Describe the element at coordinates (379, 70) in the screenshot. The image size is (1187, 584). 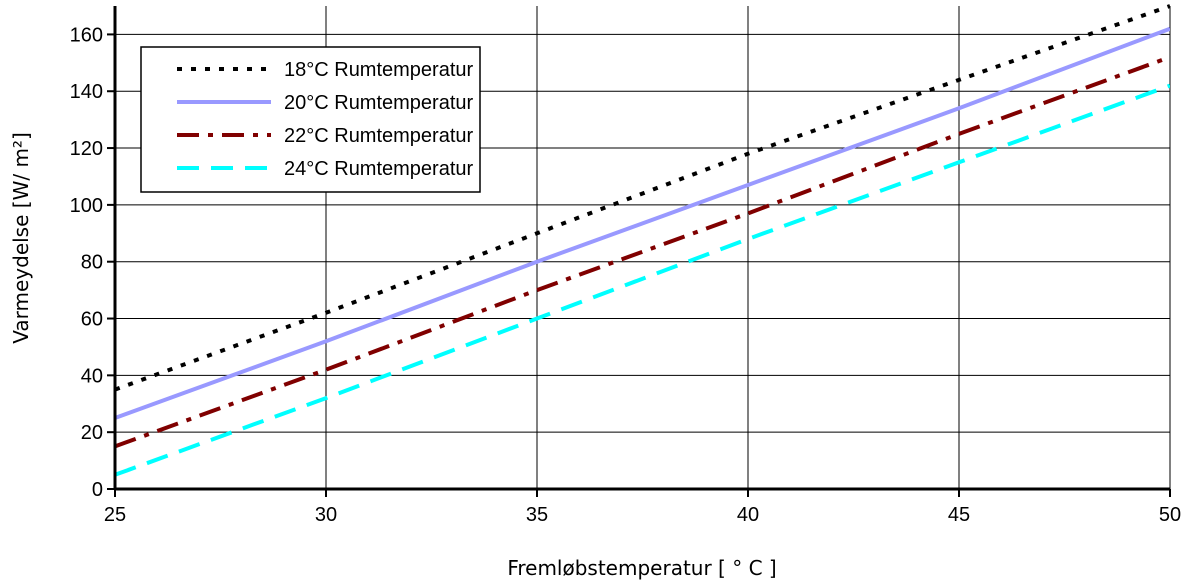
I see `legend-label: 18°C Rumtemperatur` at that location.